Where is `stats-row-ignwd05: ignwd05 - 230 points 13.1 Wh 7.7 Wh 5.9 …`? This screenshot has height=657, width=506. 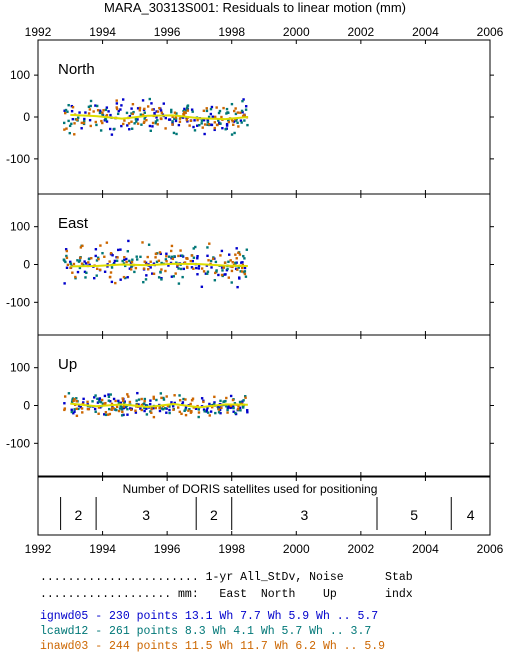
stats-row-ignwd05: ignwd05 - 230 points 13.1 Wh 7.7 Wh 5.9 … is located at coordinates (209, 616).